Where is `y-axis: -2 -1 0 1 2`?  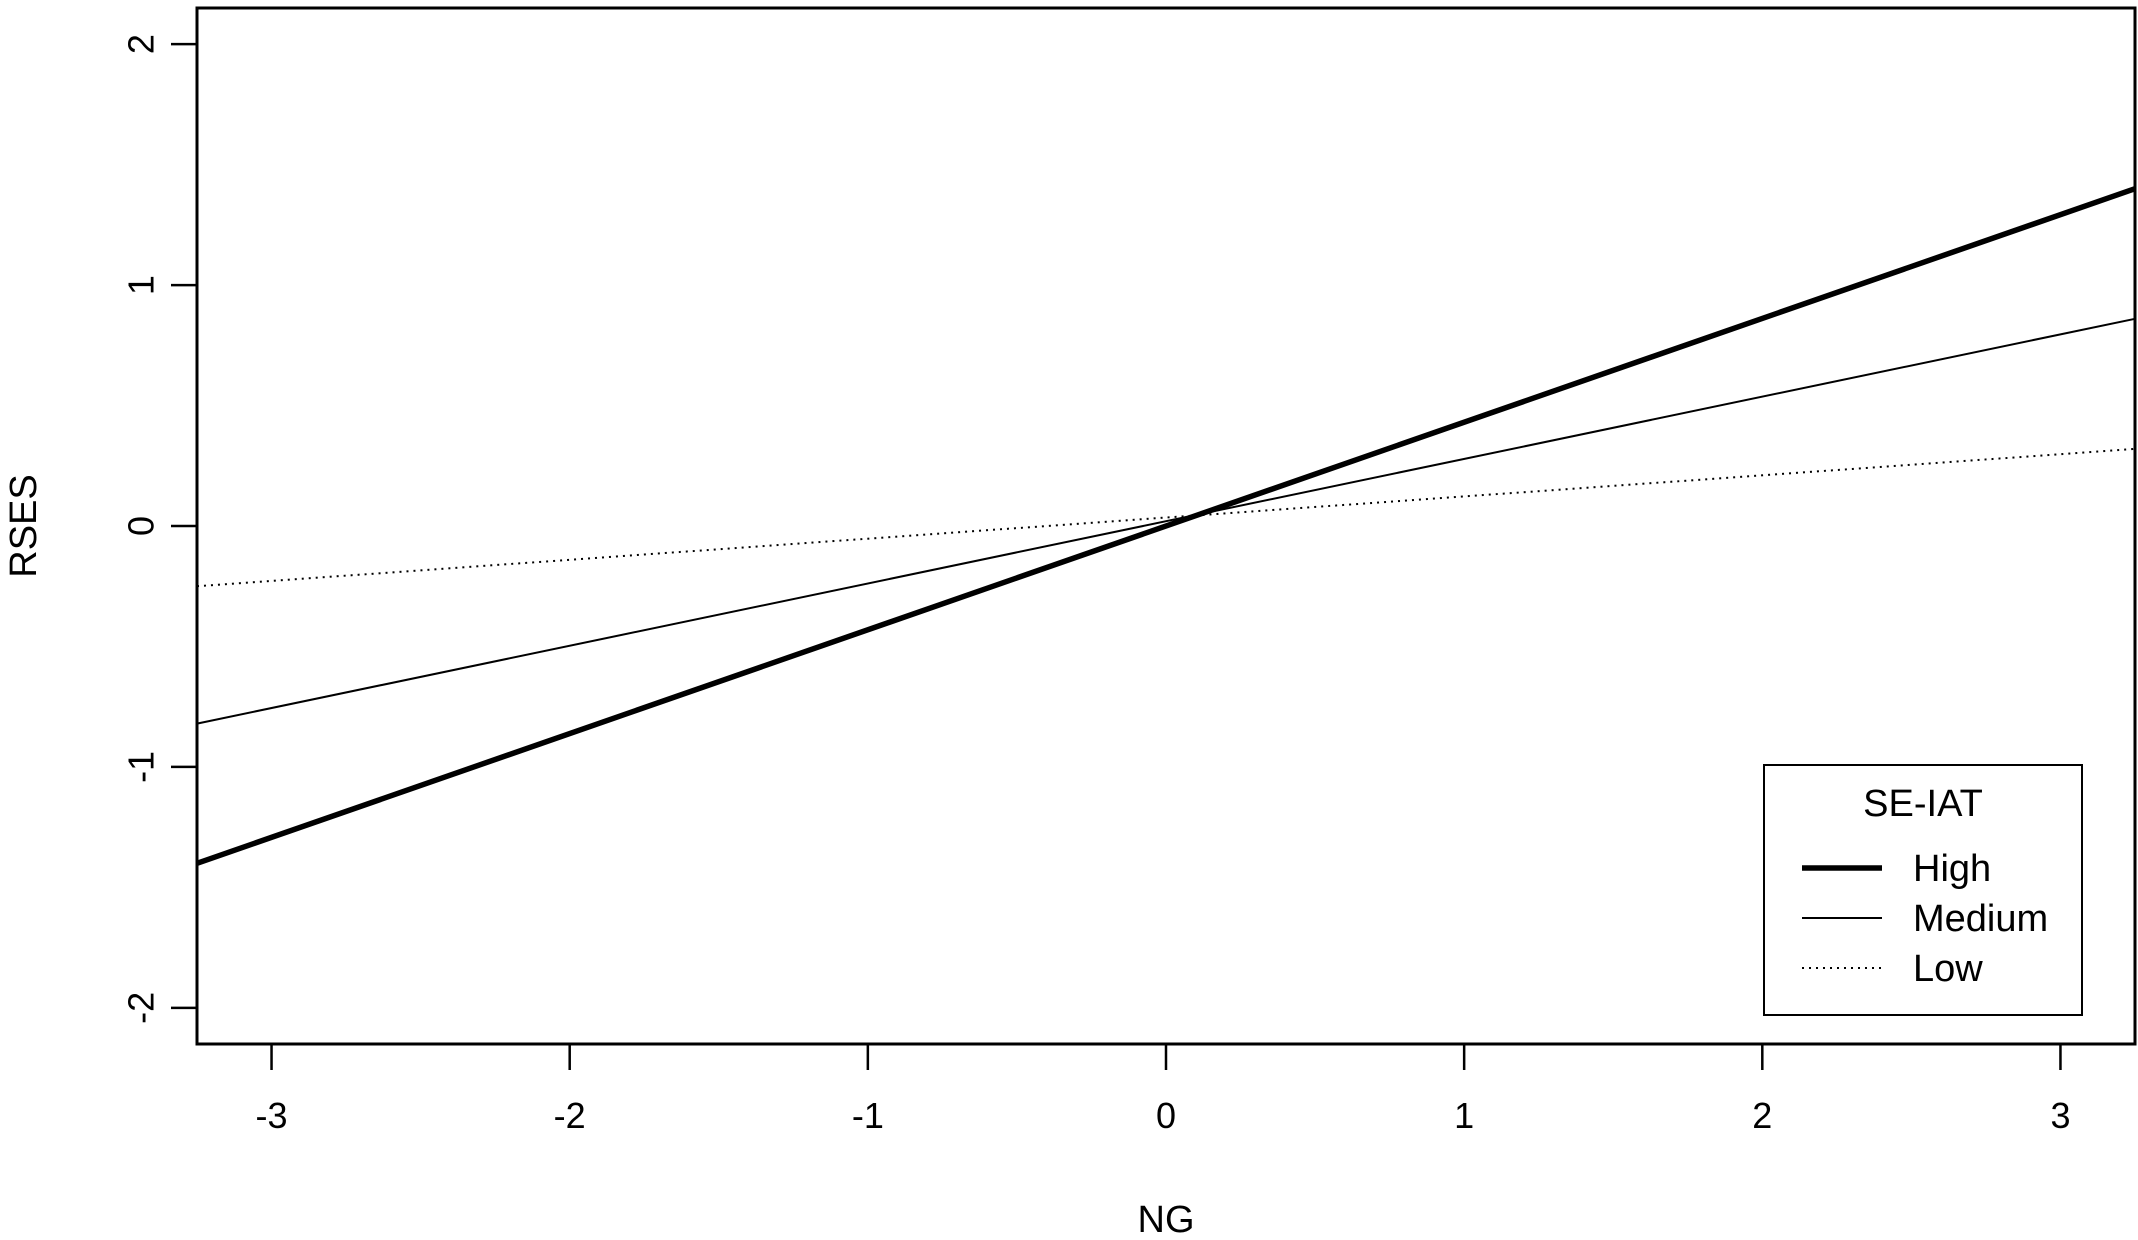
y-axis: -2 -1 0 1 2 is located at coordinates (159, 529).